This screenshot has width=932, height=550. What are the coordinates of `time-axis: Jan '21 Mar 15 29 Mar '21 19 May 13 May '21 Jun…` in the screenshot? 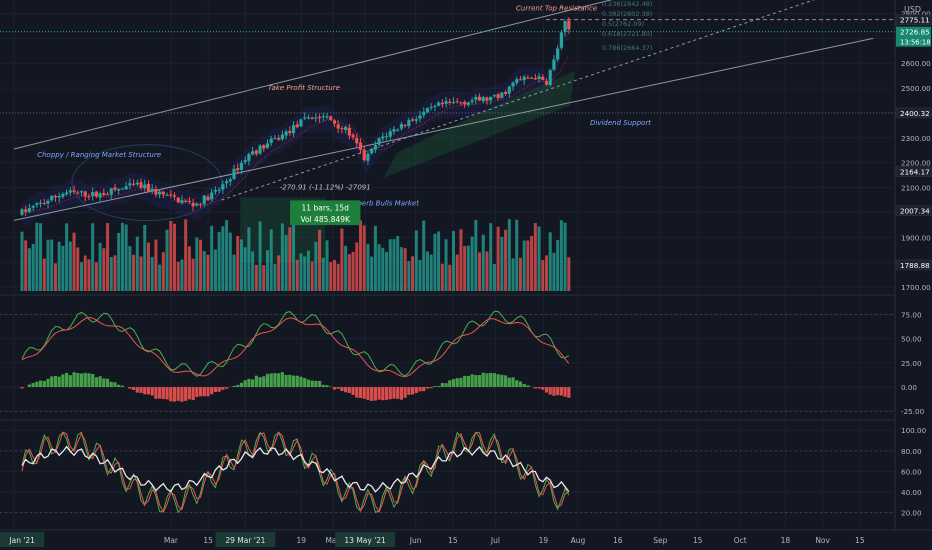 It's located at (466, 539).